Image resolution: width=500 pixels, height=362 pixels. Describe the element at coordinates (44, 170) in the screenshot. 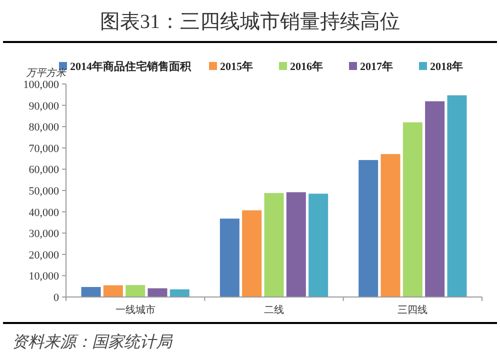

I see `y-tick-label: 60,000` at that location.